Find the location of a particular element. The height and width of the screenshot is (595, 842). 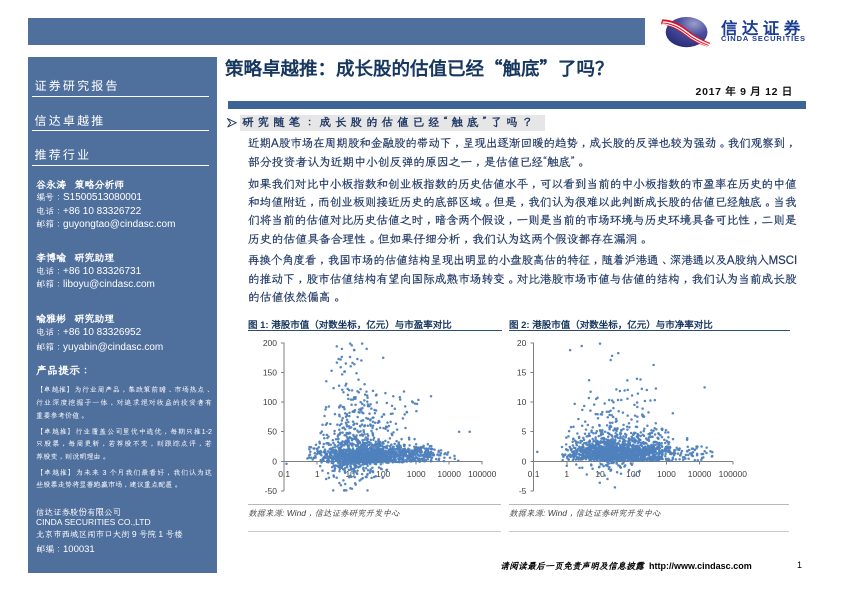

svg-text: -50 is located at coordinates (271, 491).